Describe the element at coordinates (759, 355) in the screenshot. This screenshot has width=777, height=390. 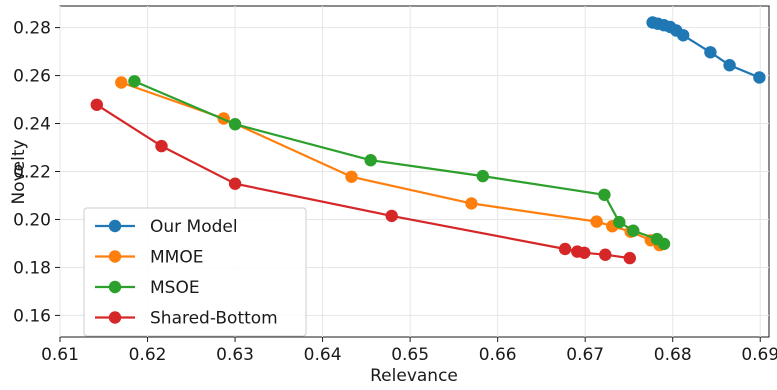
I see `x-tick-label: 0.69` at that location.